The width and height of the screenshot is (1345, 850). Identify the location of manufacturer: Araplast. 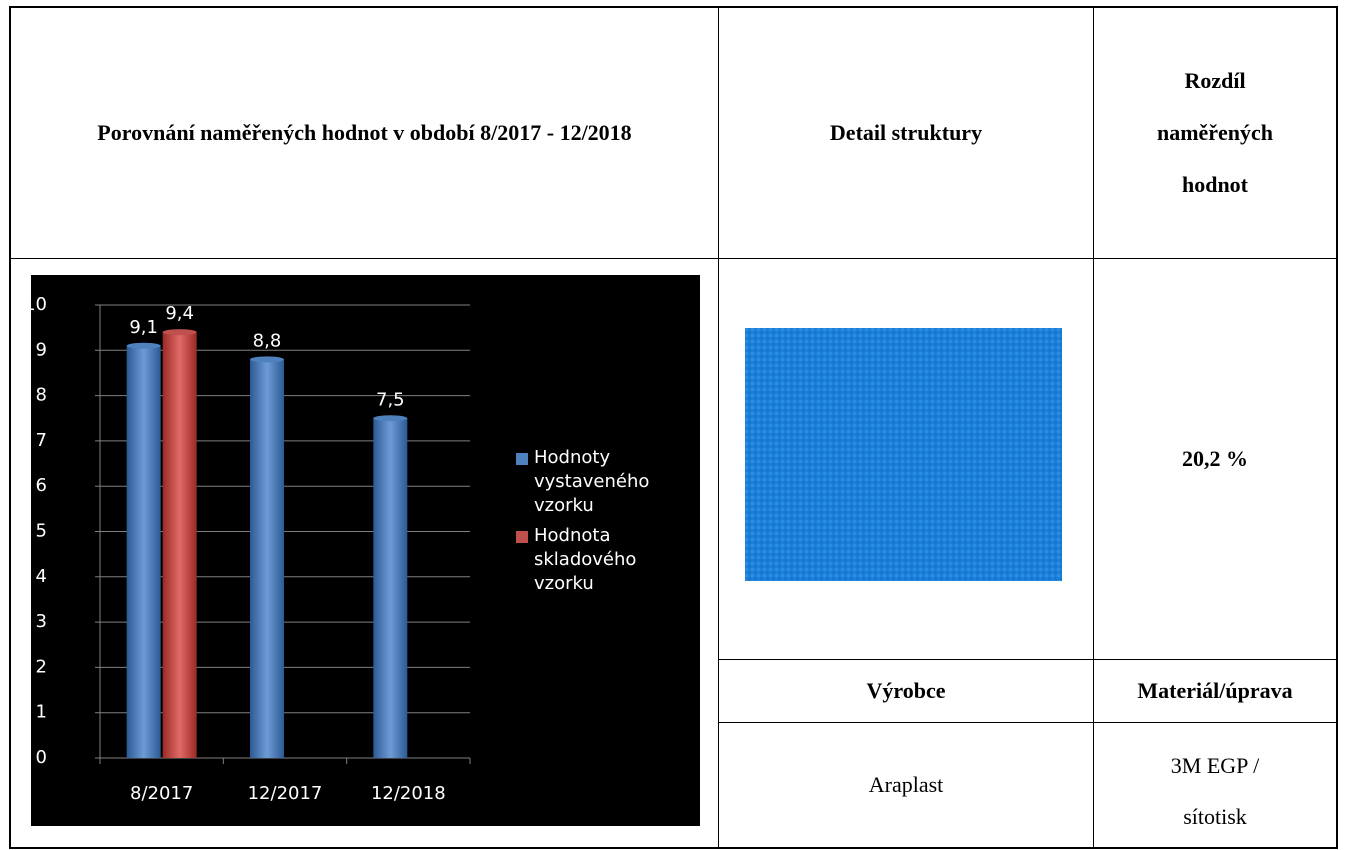
(906, 784).